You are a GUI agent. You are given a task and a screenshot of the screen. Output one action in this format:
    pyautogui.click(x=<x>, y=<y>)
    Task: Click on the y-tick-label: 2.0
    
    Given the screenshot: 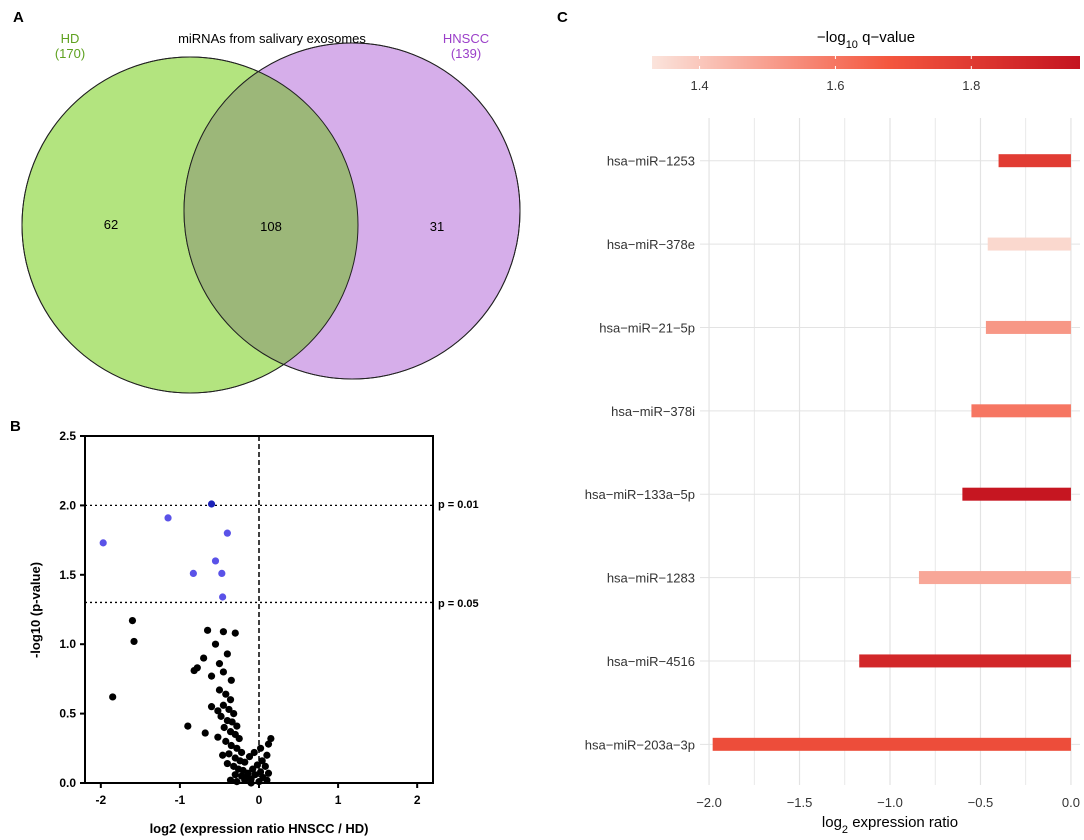 What is the action you would take?
    pyautogui.click(x=67, y=505)
    